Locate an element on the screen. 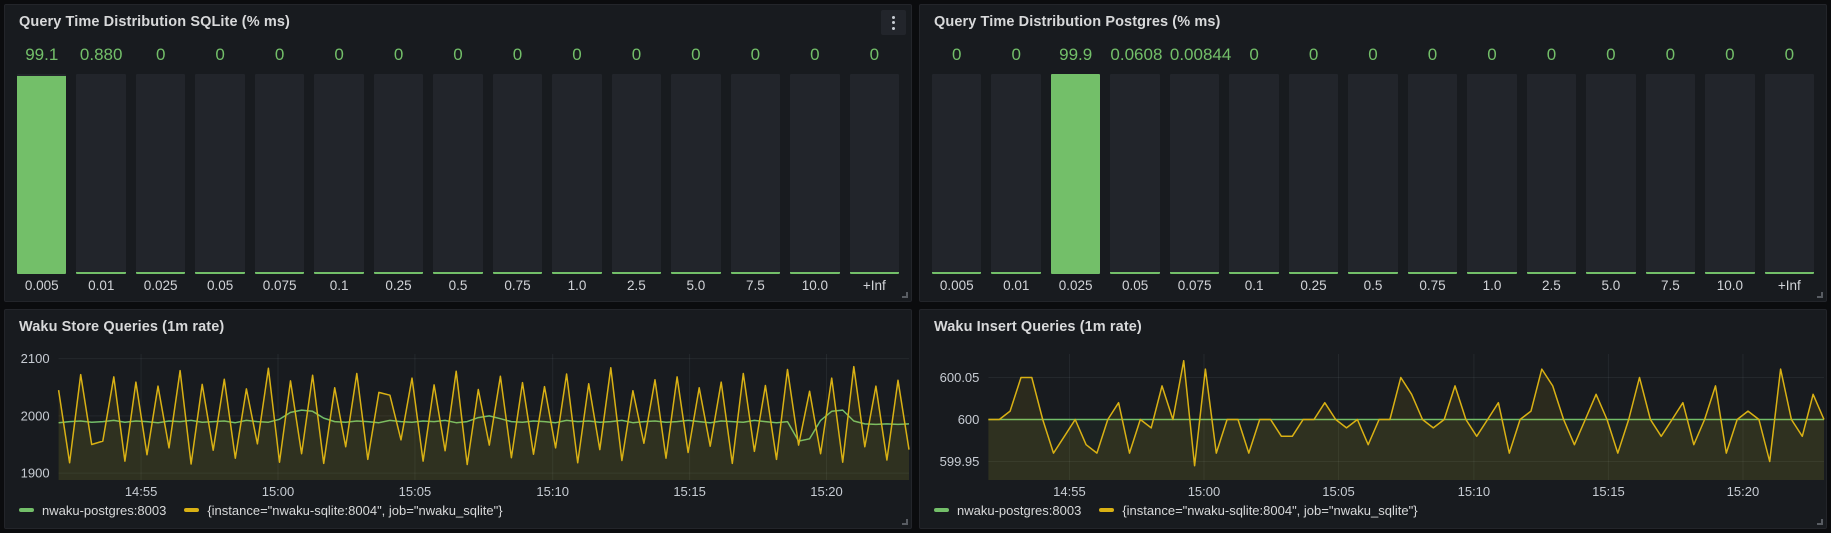  panel-header: Waku Insert Queries (1m rate) is located at coordinates (1373, 327).